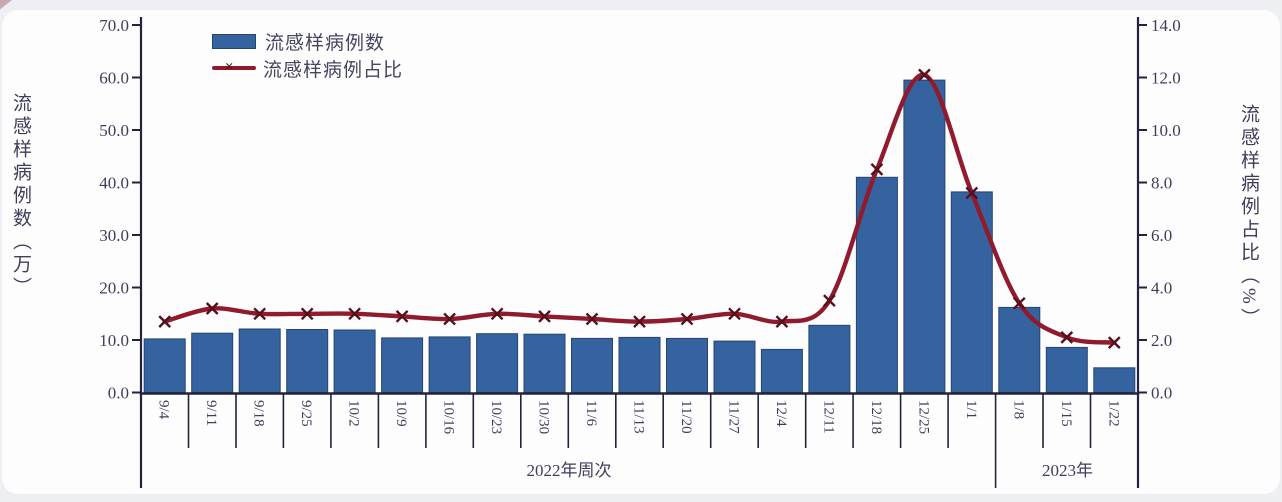  What do you see at coordinates (165, 321) in the screenshot?
I see `x-marker-icon-9/4` at bounding box center [165, 321].